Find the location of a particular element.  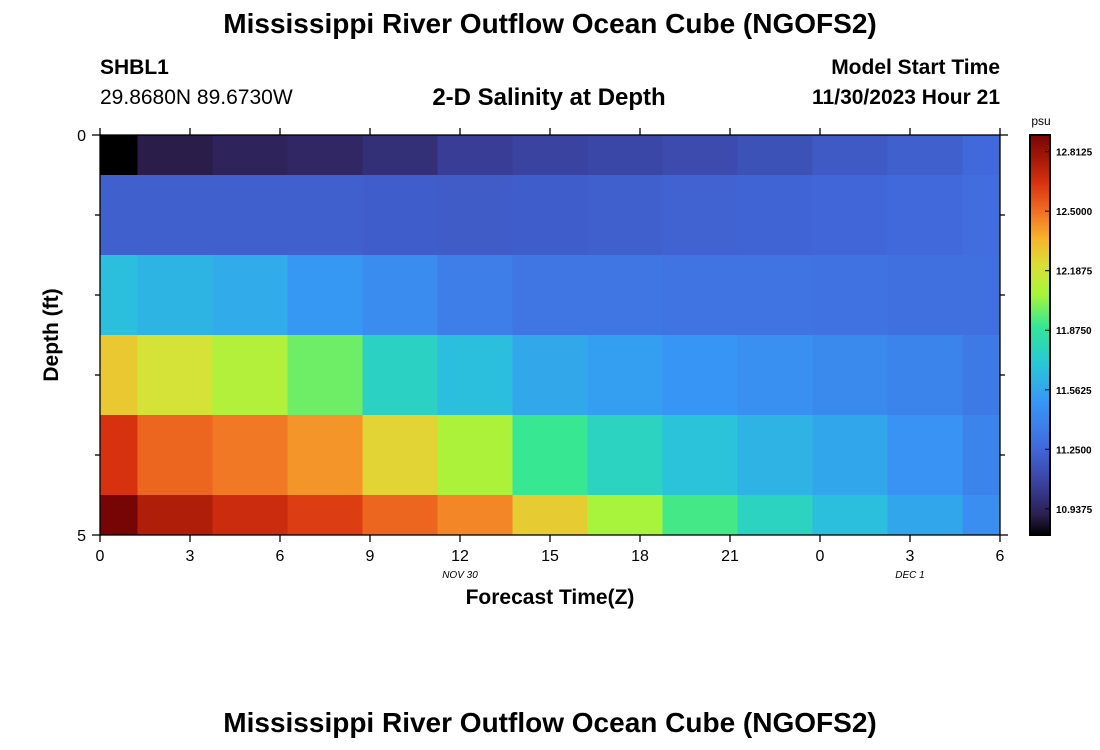

y-tick-label: 0 is located at coordinates (81, 136).